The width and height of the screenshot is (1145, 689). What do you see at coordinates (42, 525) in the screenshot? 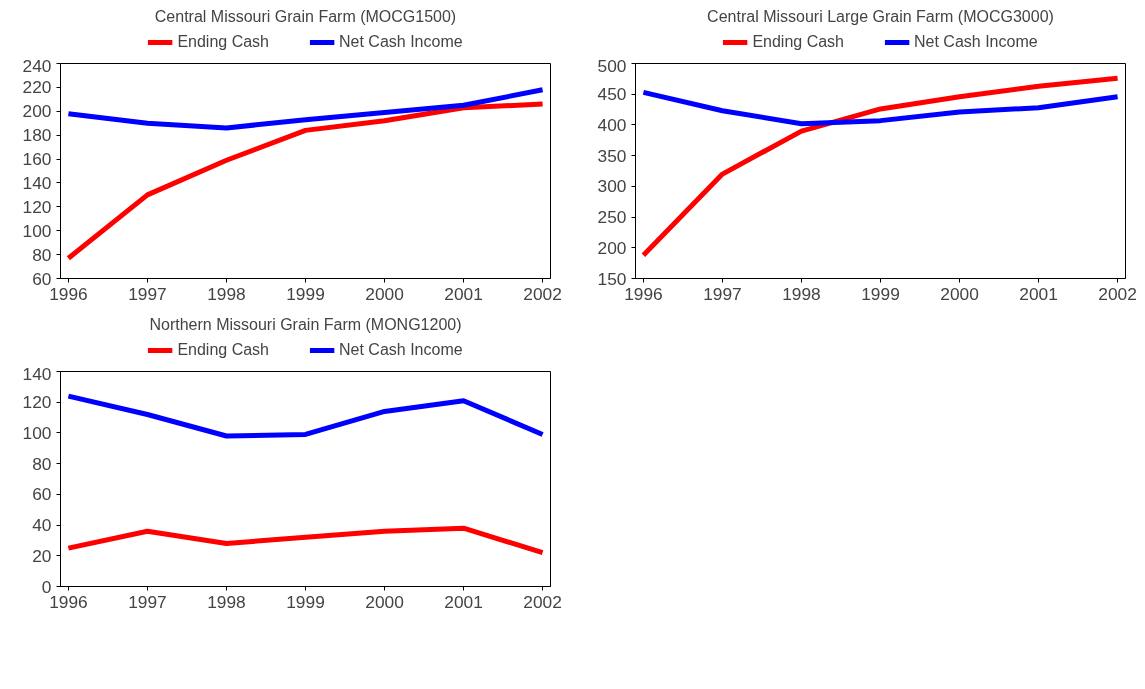
I see `y-tick-label: 40` at bounding box center [42, 525].